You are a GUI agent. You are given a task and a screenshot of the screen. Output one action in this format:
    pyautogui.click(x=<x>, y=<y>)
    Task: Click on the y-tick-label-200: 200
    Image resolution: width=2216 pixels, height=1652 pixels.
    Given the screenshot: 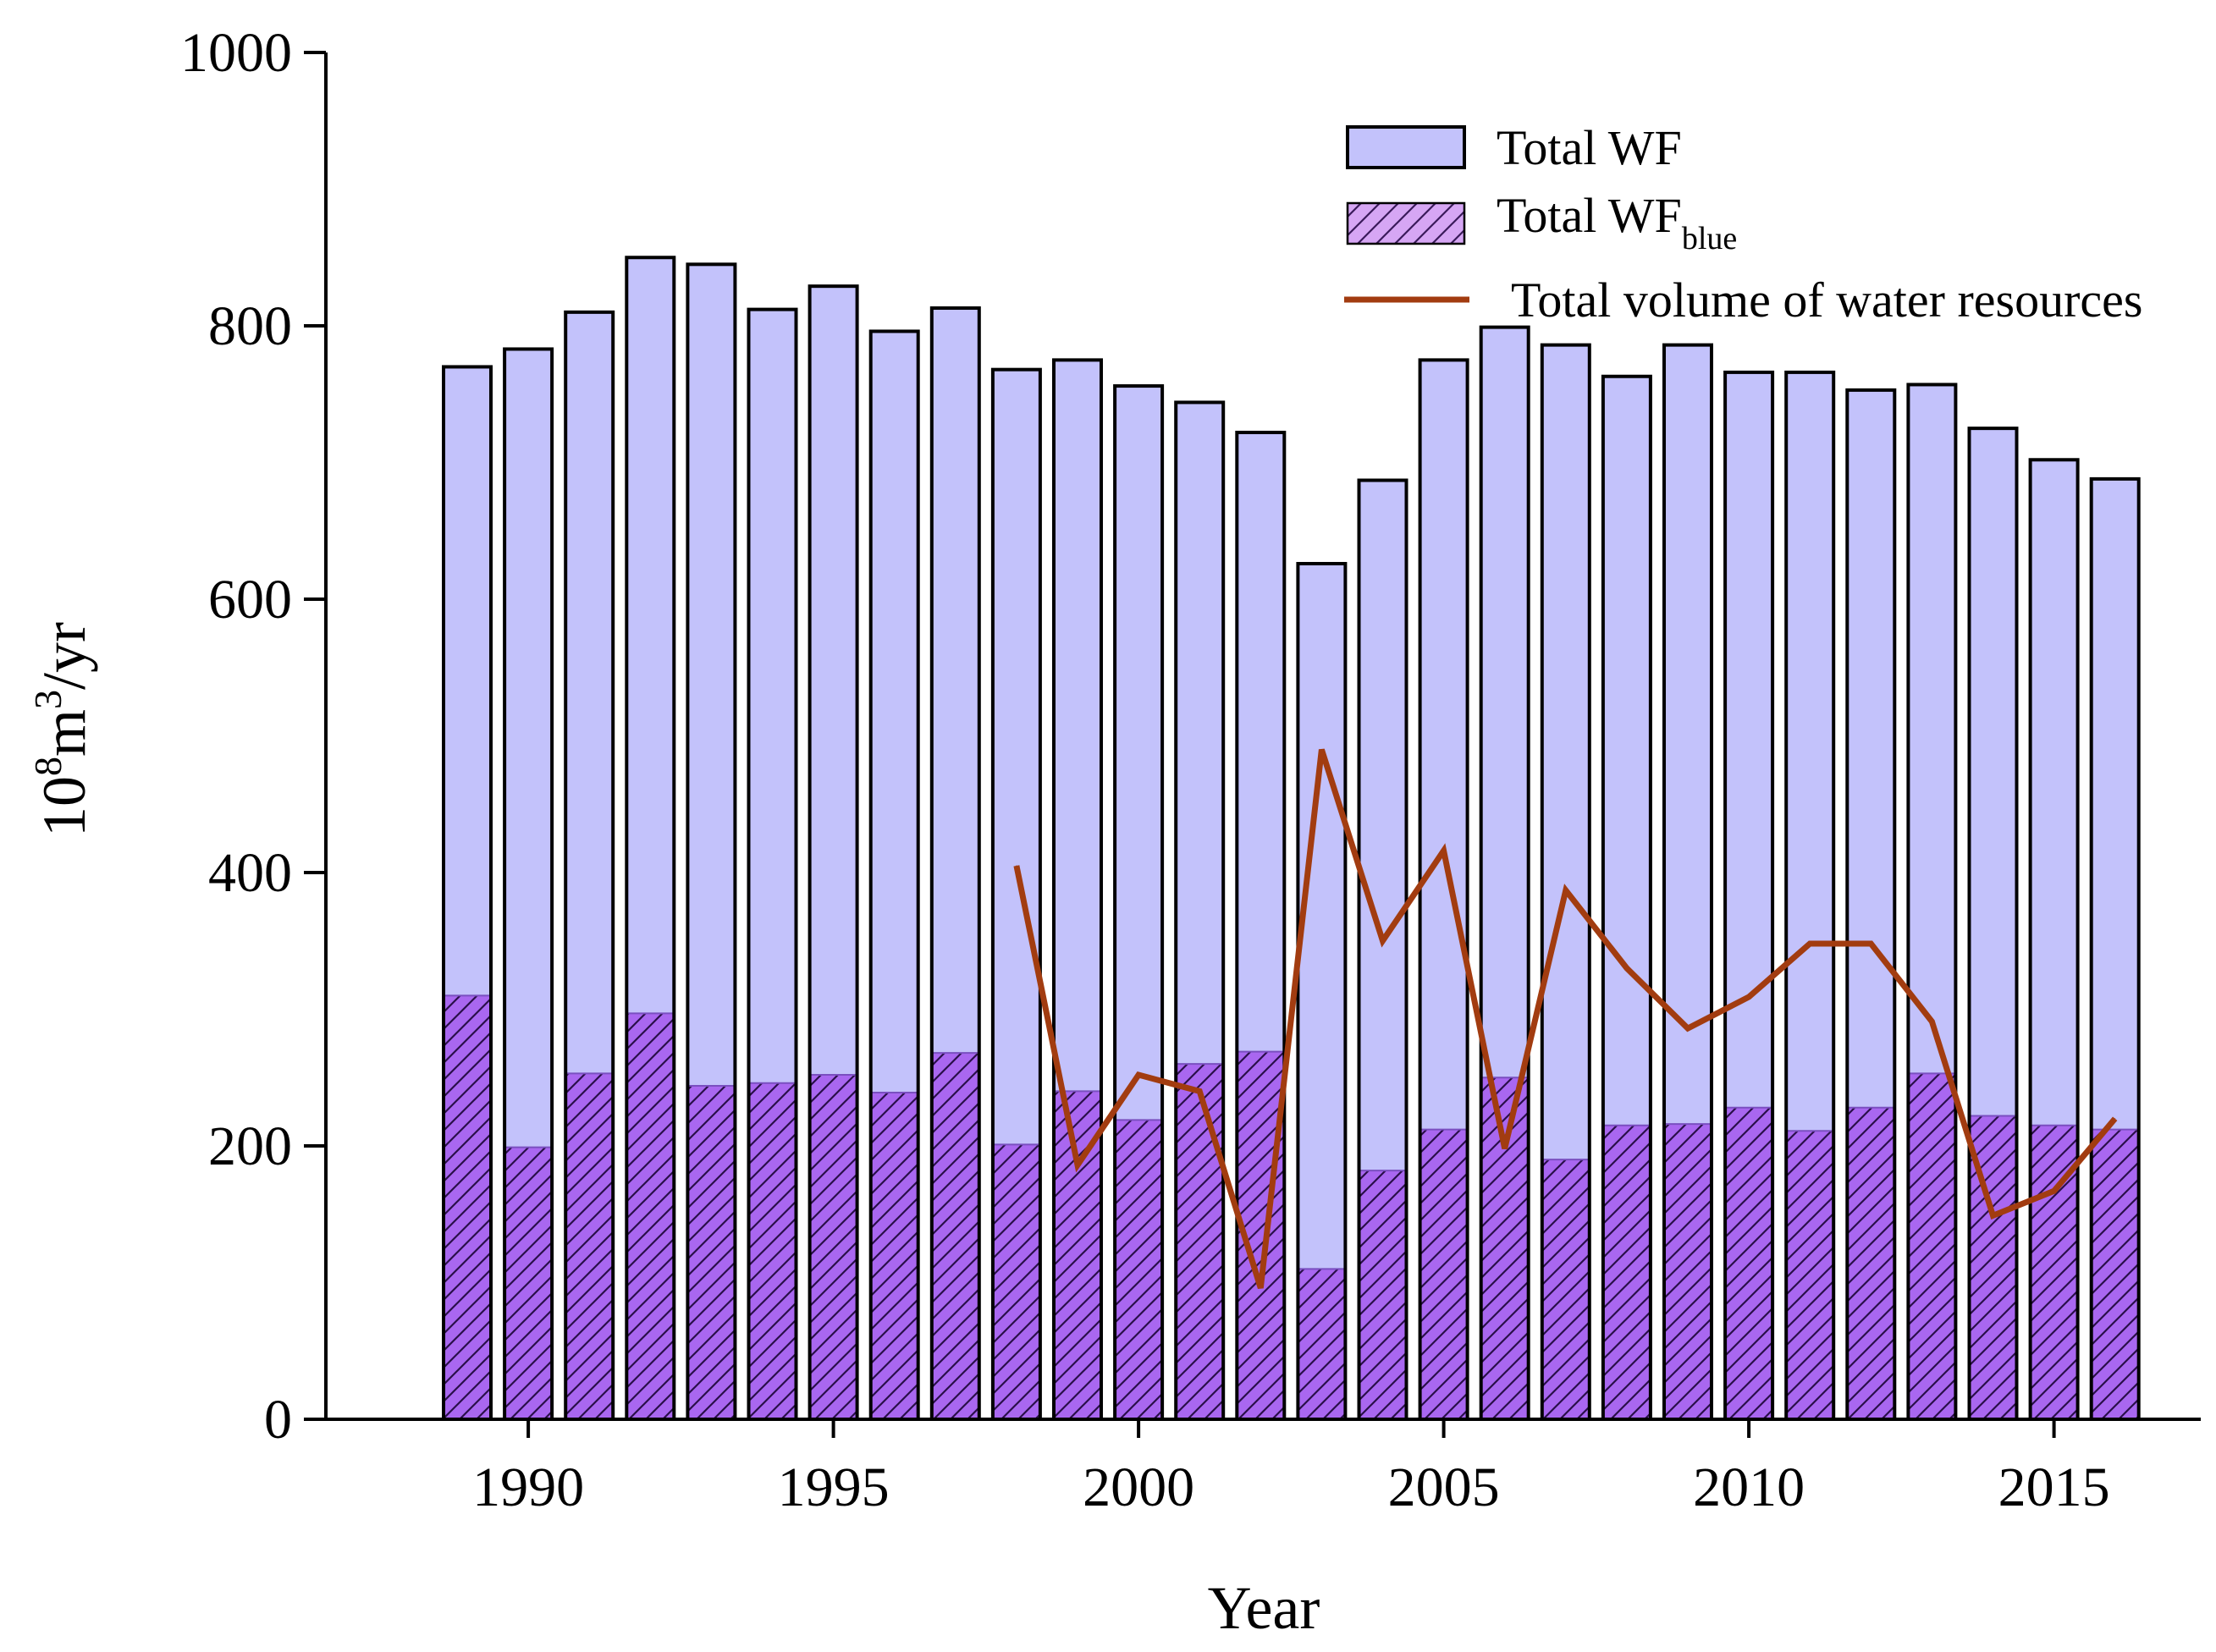 What is the action you would take?
    pyautogui.click(x=250, y=1146)
    